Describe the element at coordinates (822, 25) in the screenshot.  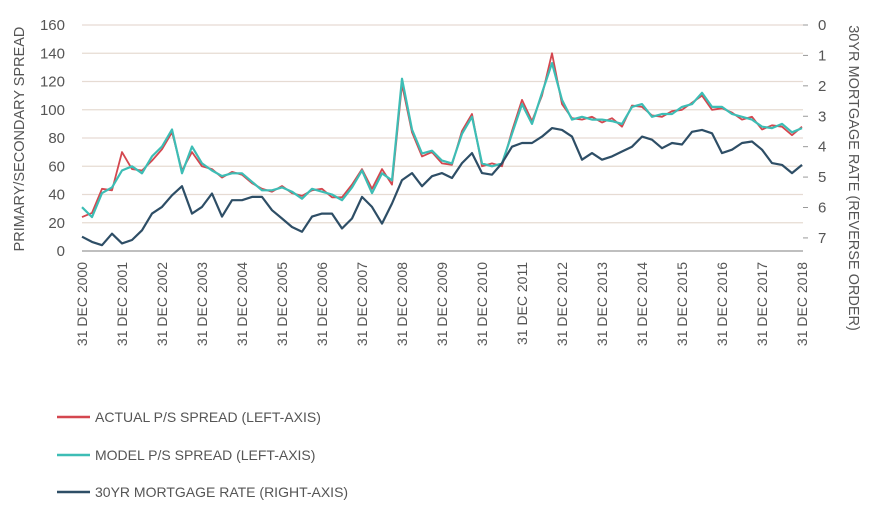
I see `right-tick-label: 0` at that location.